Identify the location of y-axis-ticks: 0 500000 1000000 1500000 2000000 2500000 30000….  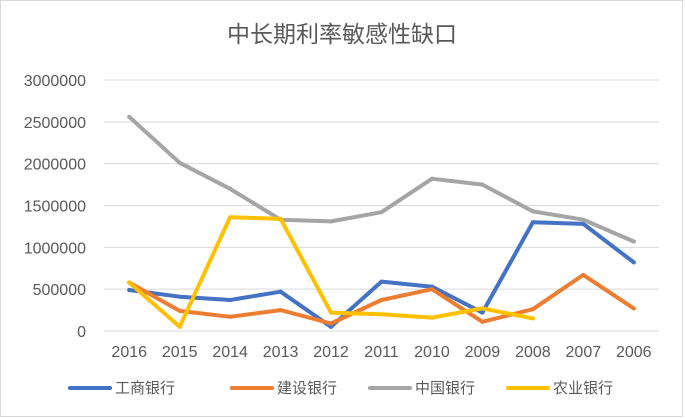
(55, 207).